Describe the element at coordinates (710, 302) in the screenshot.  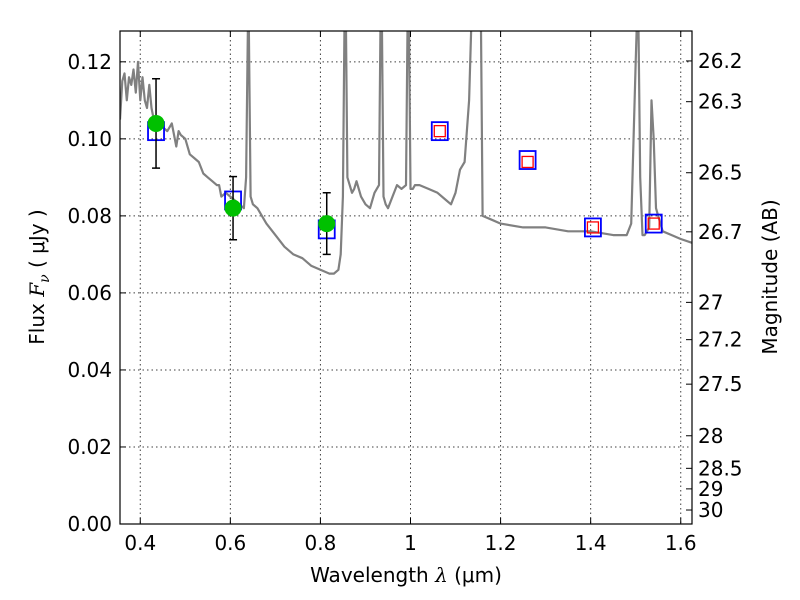
I see `y2-tick-label: 27` at that location.